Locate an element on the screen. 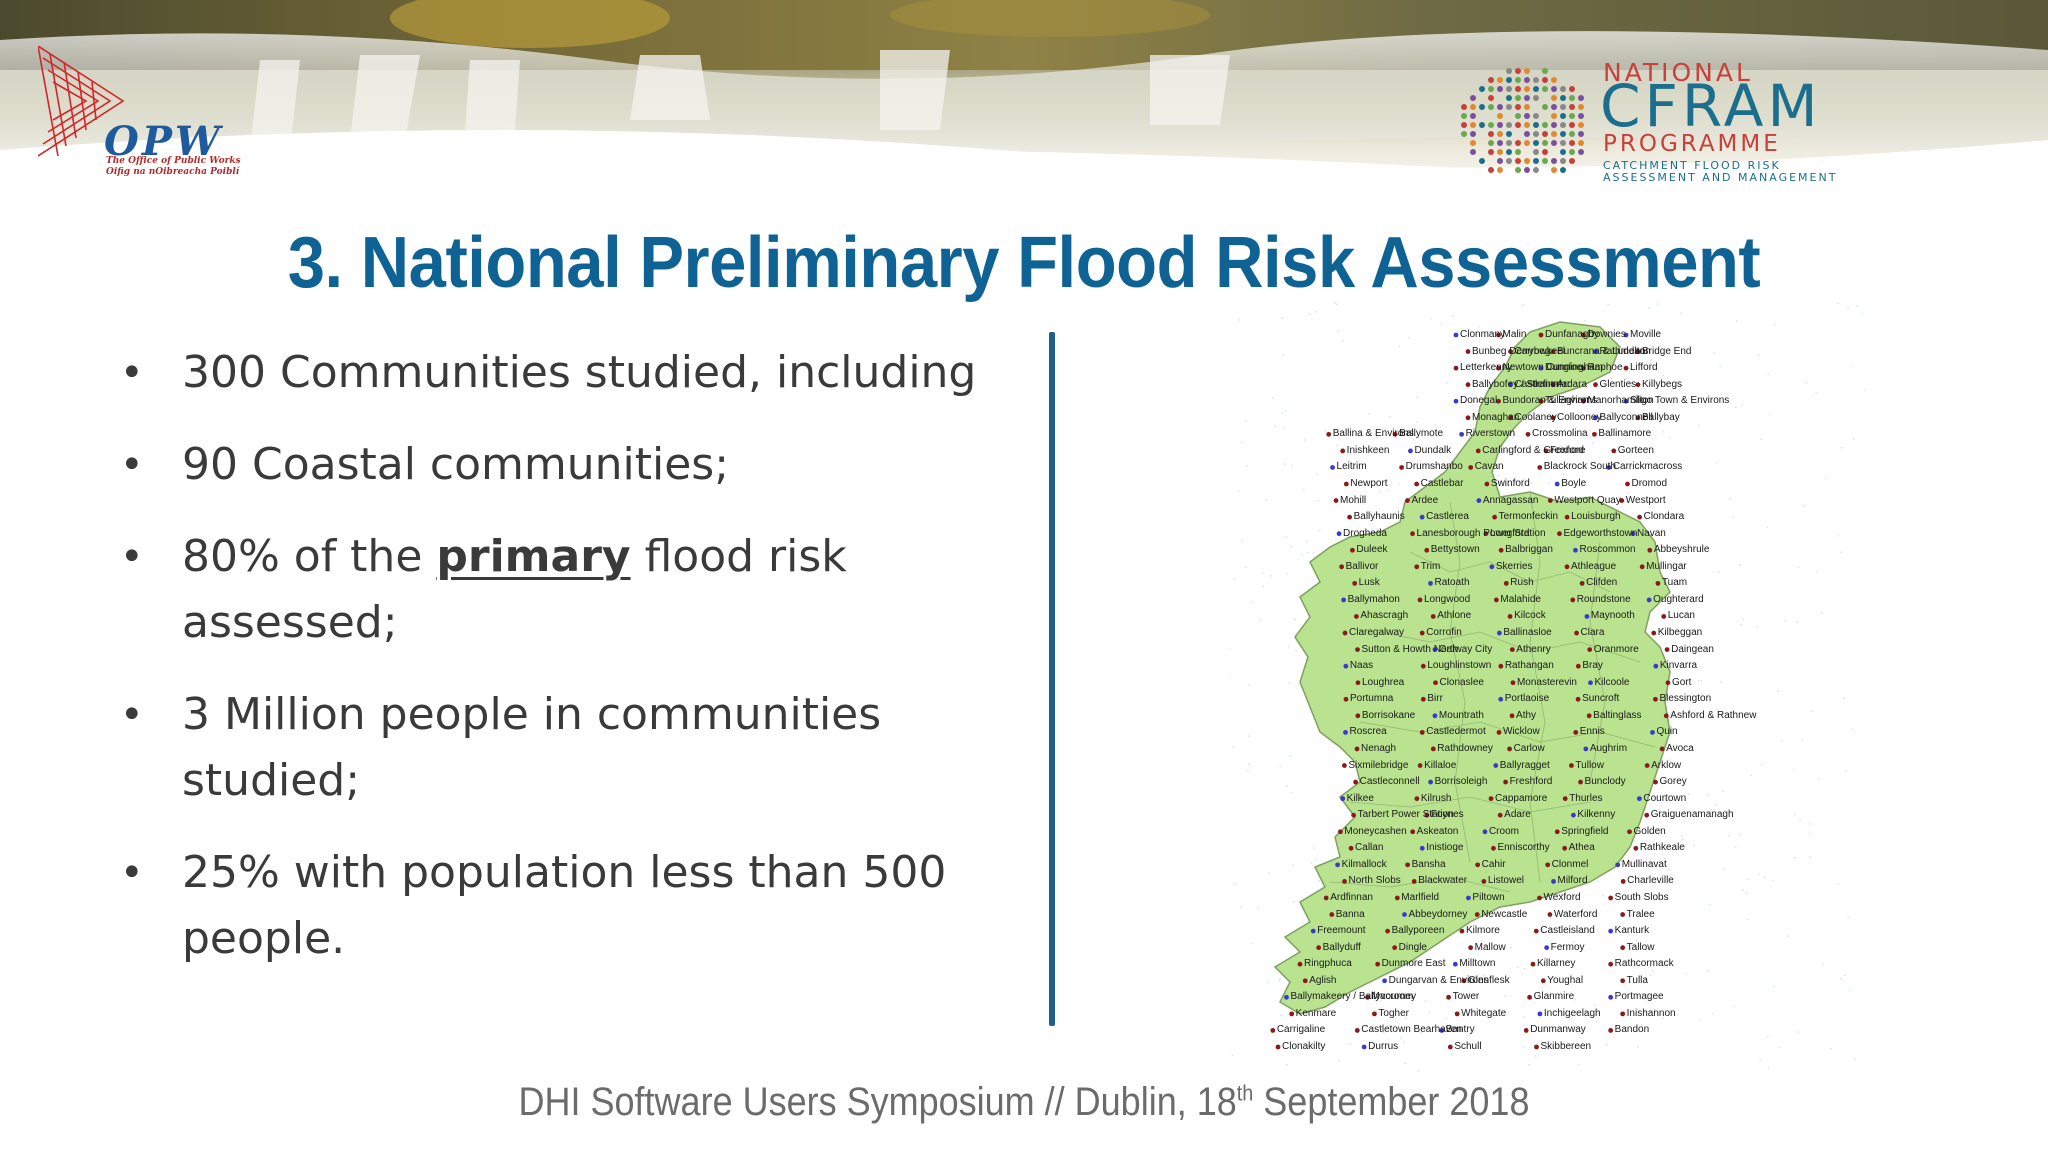 The width and height of the screenshot is (2048, 1150). map-place-label: Ahascragh is located at coordinates (1384, 616).